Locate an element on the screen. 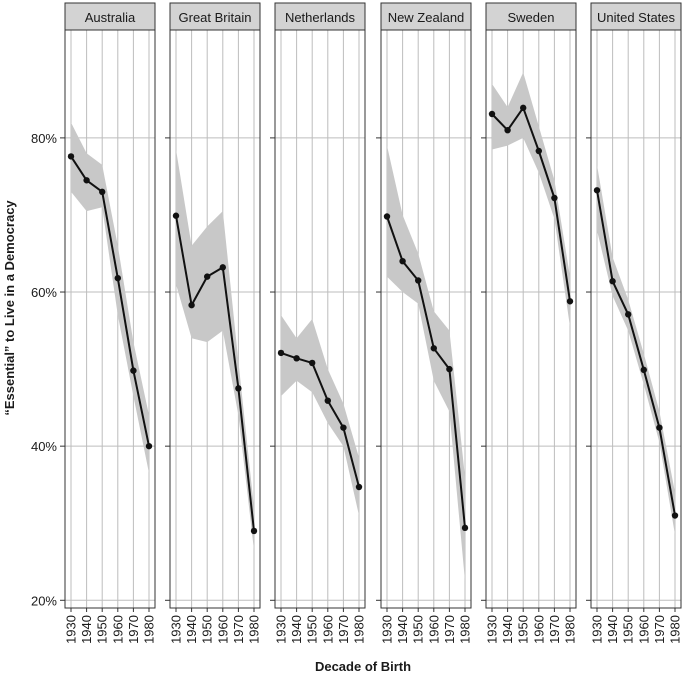  facet-title: United States is located at coordinates (636, 17).